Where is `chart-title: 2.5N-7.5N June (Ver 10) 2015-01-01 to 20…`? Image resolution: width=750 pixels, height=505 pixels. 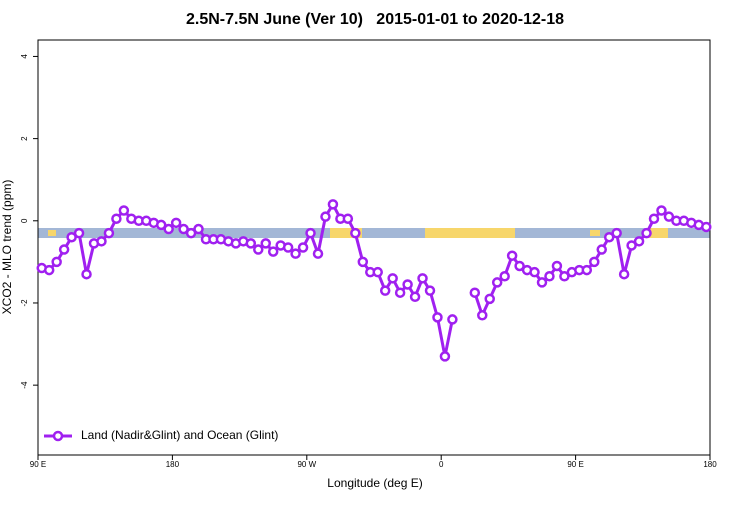
chart-title: 2.5N-7.5N June (Ver 10) 2015-01-01 to 20… is located at coordinates (375, 19).